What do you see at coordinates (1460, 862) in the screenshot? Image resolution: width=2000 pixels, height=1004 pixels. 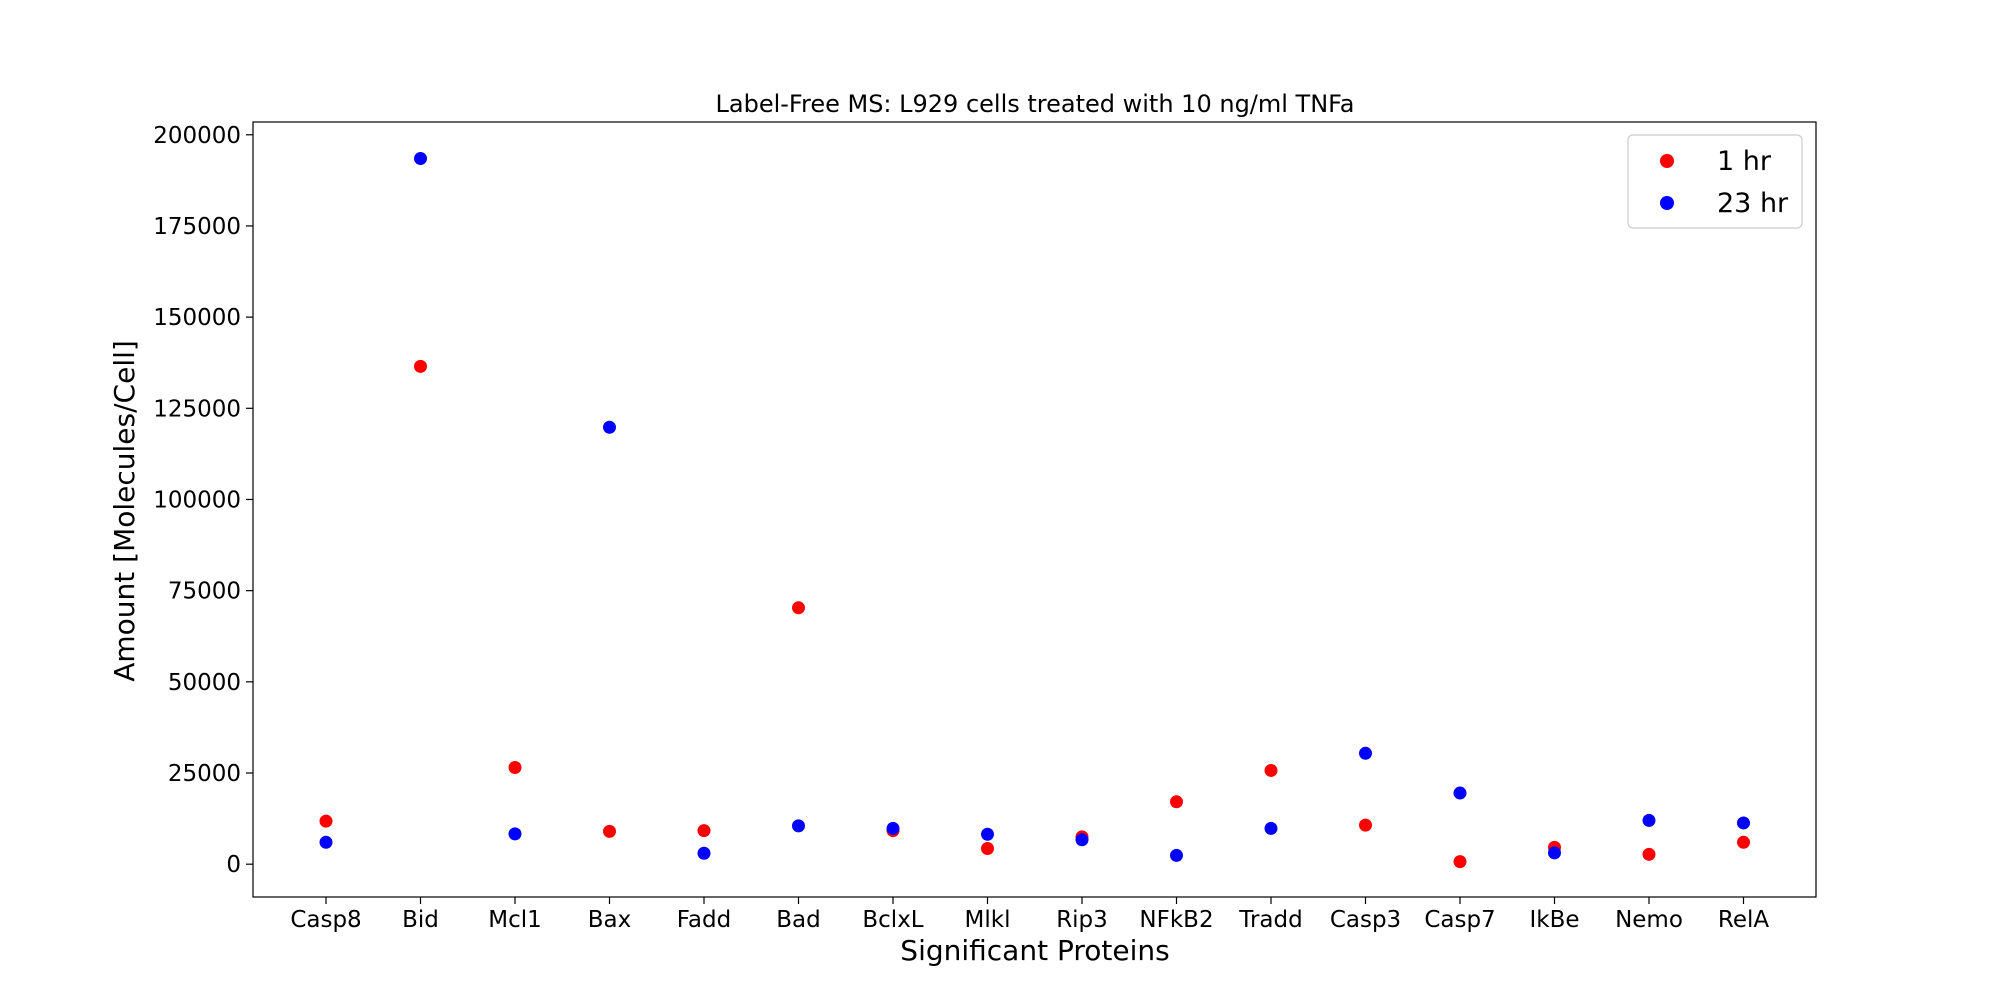 I see `data-point-1hr-casp7` at bounding box center [1460, 862].